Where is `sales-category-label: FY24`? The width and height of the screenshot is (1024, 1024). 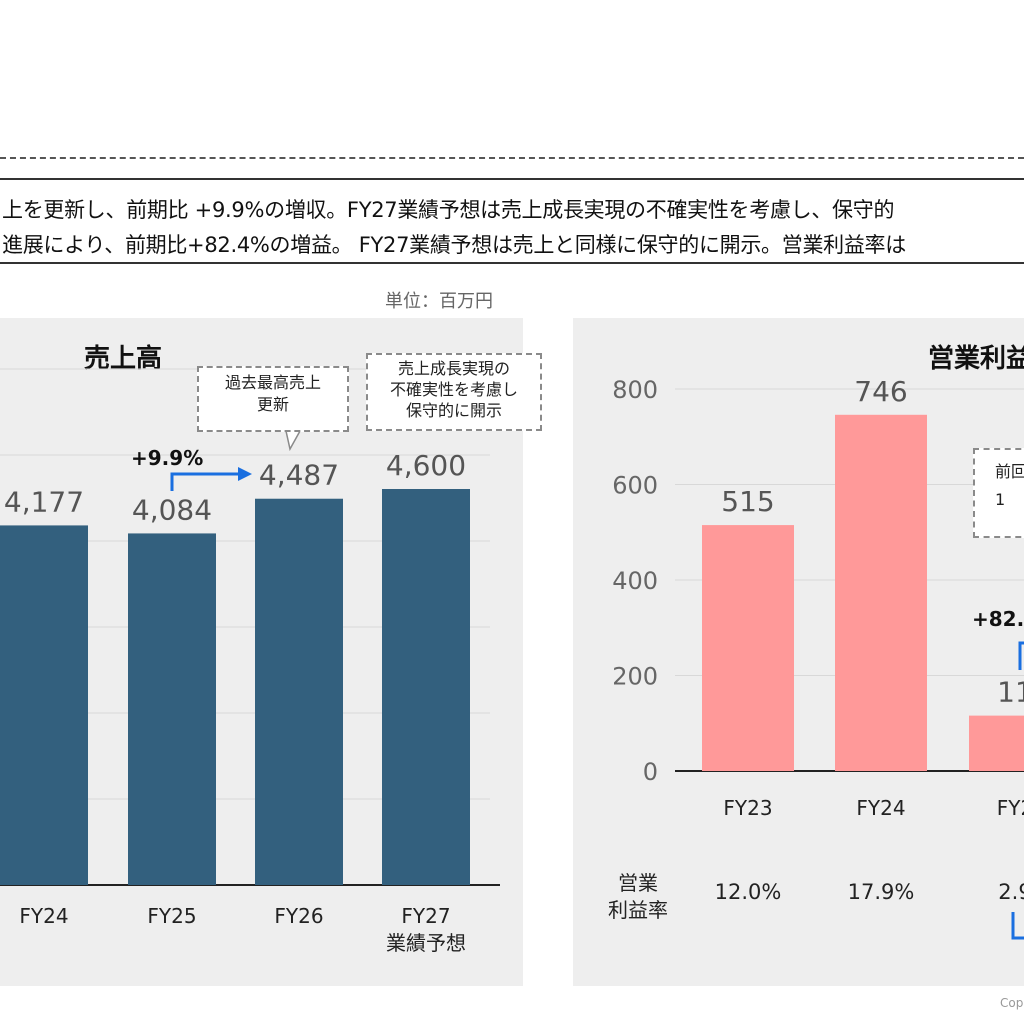 sales-category-label: FY24 is located at coordinates (43, 916).